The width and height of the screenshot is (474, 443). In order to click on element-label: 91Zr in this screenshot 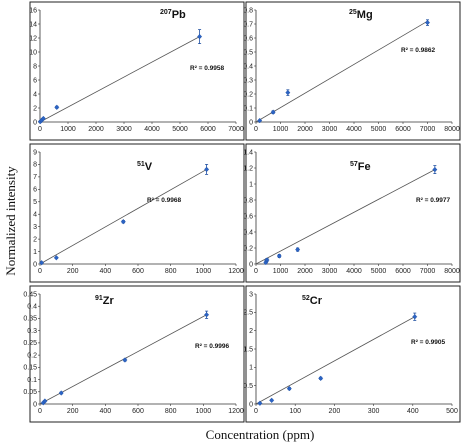, I will do `click(105, 301)`.